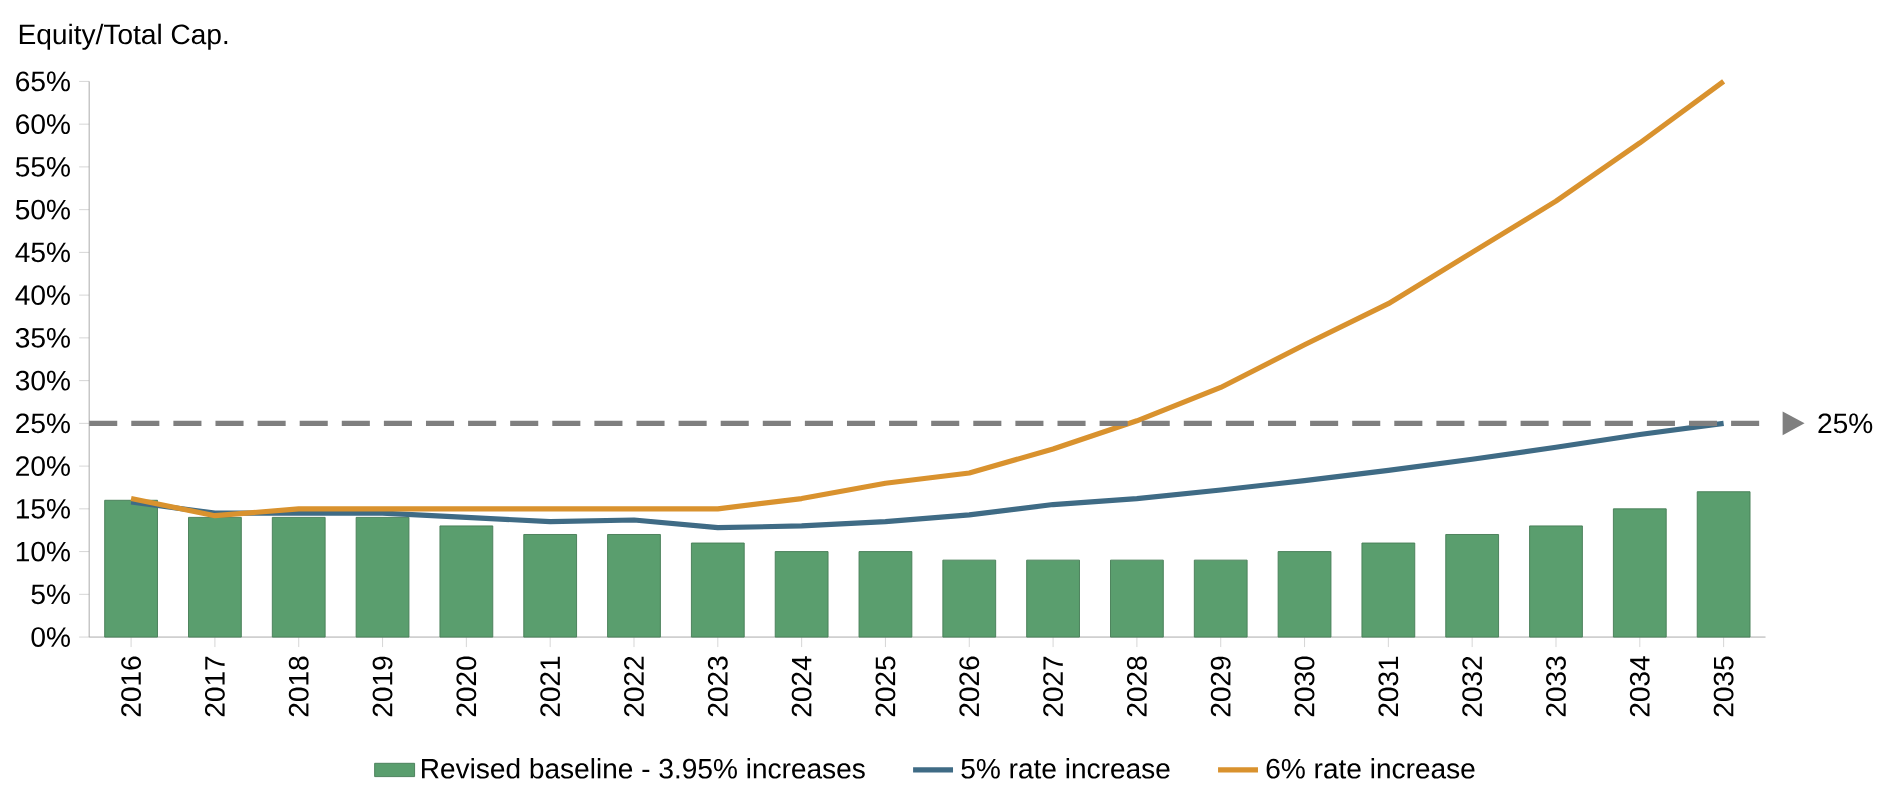 The height and width of the screenshot is (795, 1881). What do you see at coordinates (42, 252) in the screenshot?
I see `y-tick-label: 45%` at bounding box center [42, 252].